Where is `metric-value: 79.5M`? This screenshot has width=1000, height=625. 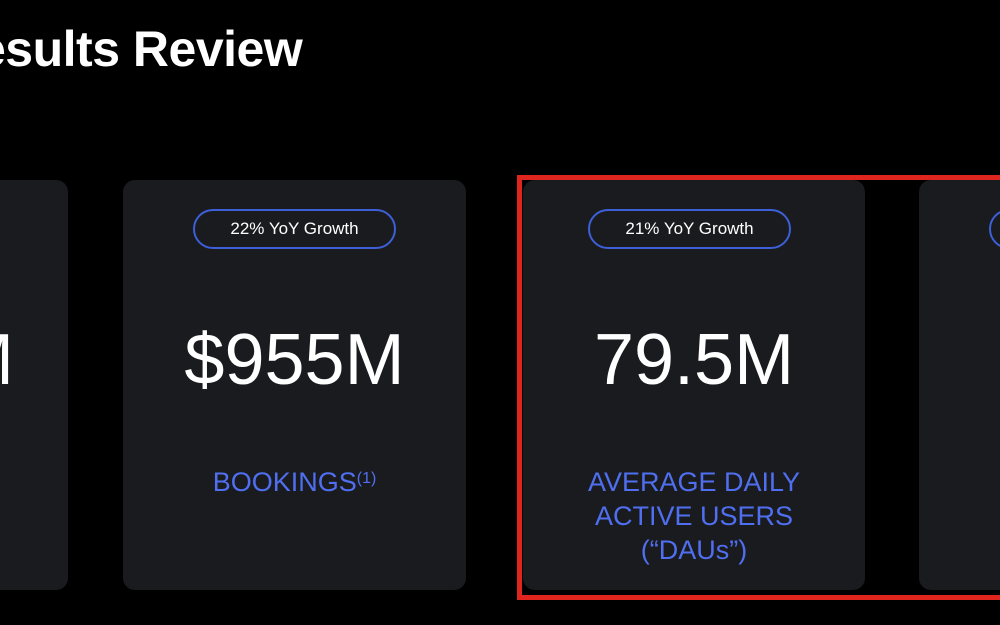 metric-value: 79.5M is located at coordinates (694, 360).